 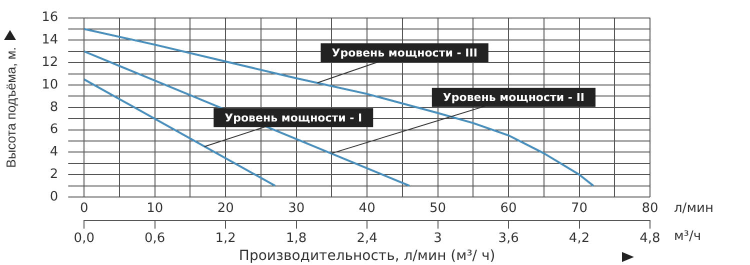 I want to click on x2-tick-label: 1,8, so click(x=296, y=238).